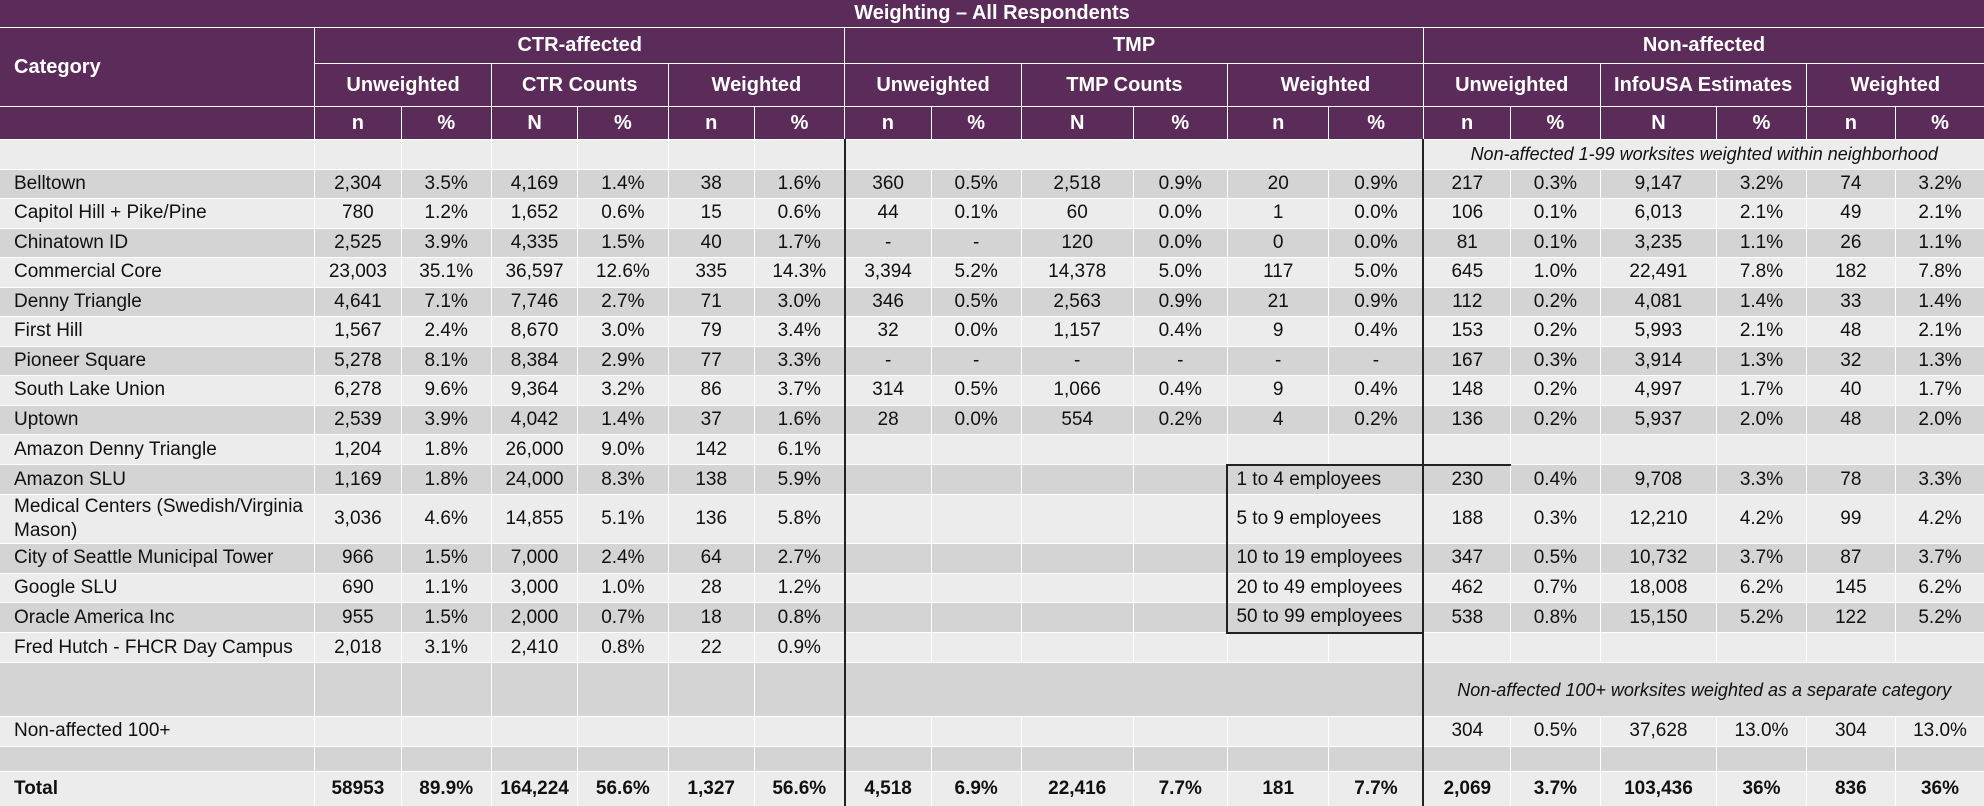 This screenshot has width=1984, height=806. Describe the element at coordinates (534, 273) in the screenshot. I see `table-cell: 36,597` at that location.